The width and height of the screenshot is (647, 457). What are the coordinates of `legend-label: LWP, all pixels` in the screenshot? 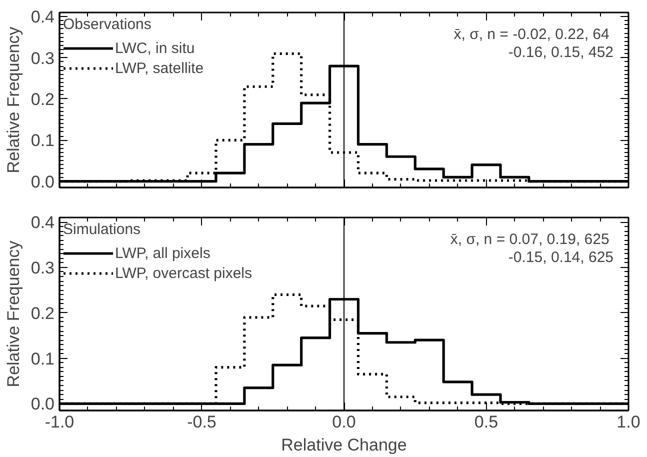 It's located at (162, 253).